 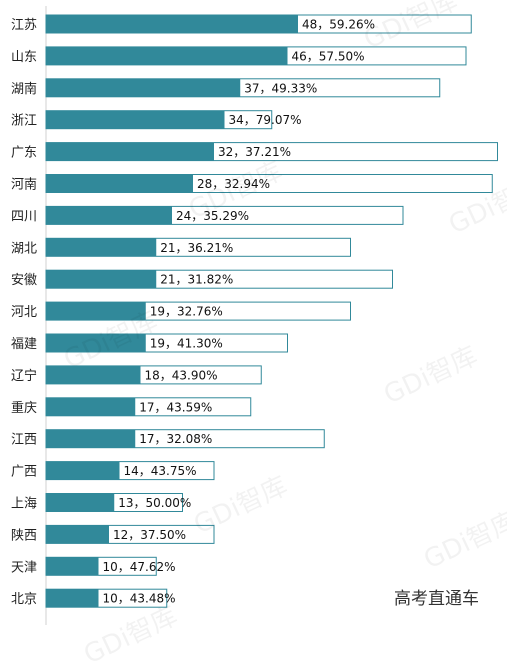 I want to click on category-label: 江西, so click(x=24, y=440).